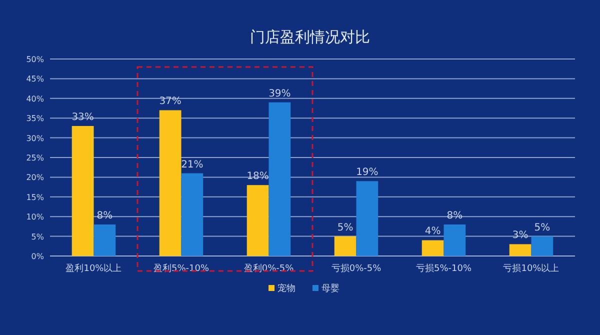  What do you see at coordinates (35, 59) in the screenshot?
I see `y-tick-label: 50%` at bounding box center [35, 59].